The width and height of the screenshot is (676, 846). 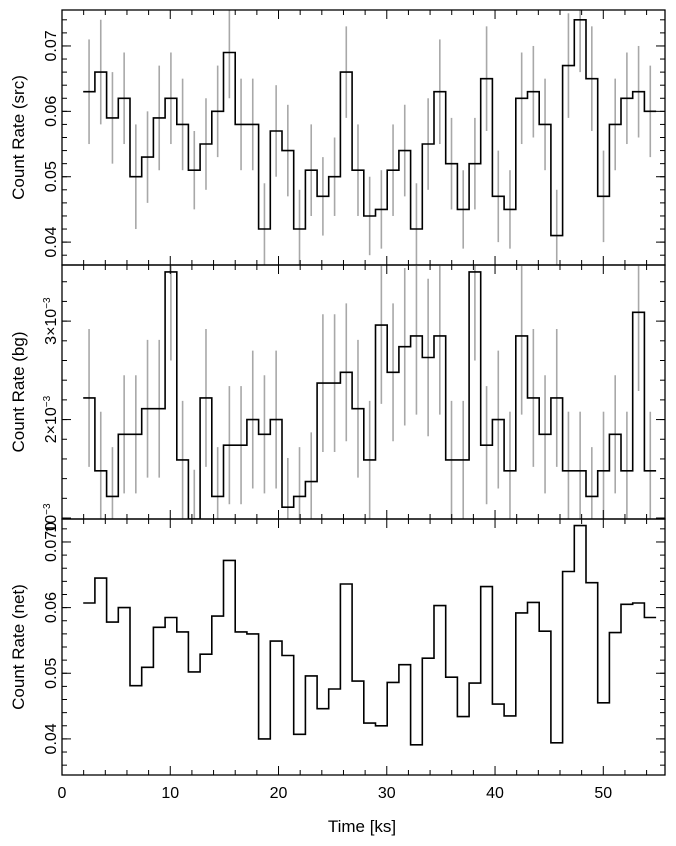 I want to click on y-tick-label-bg: 10−3, so click(x=51, y=518).